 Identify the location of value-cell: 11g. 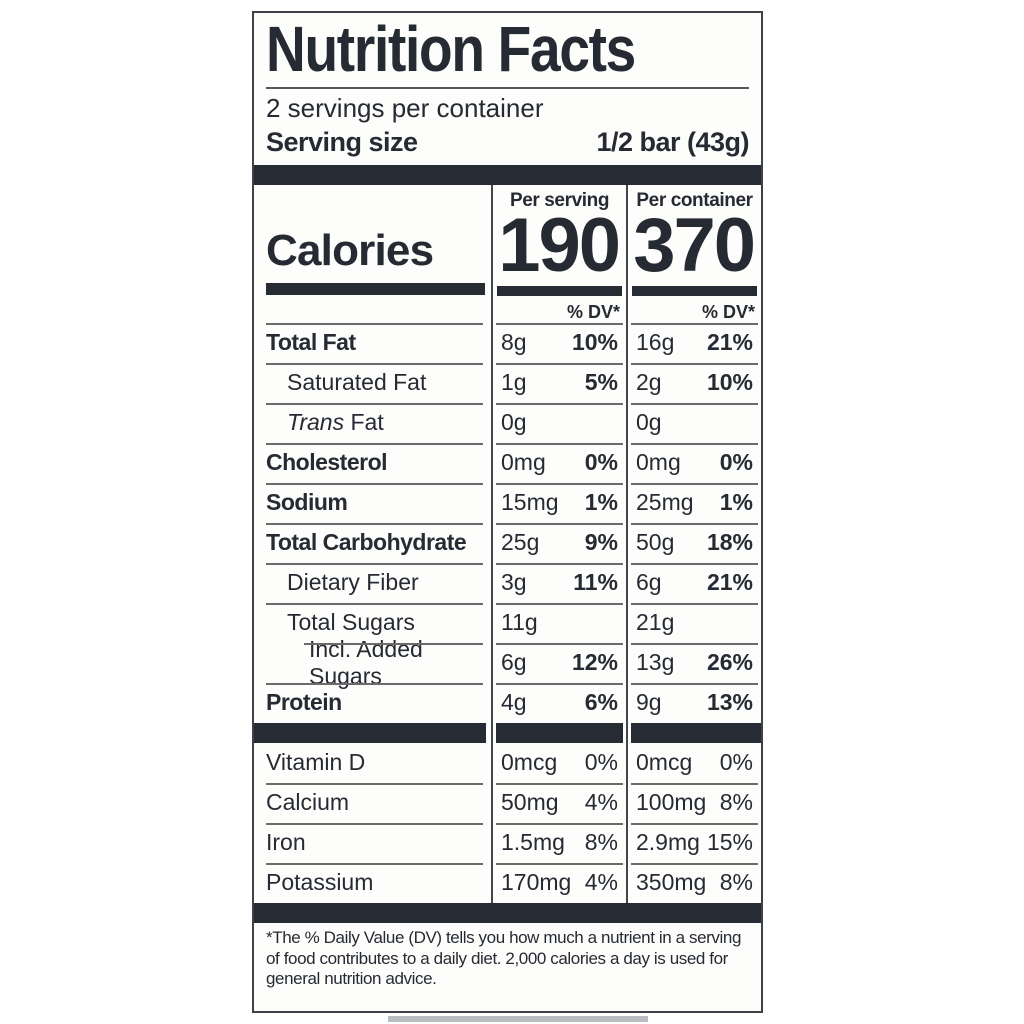
(558, 622).